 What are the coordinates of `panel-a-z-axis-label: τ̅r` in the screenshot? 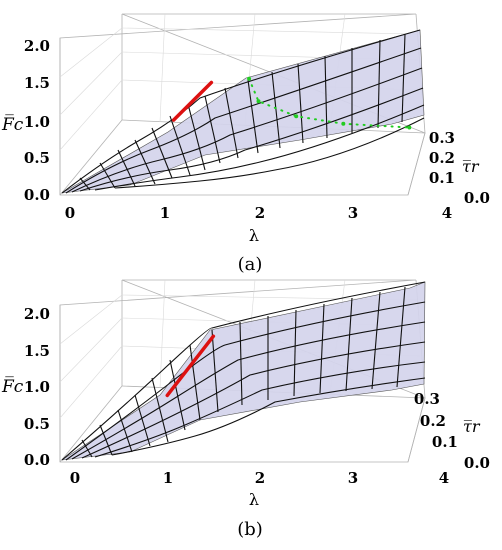 It's located at (471, 166).